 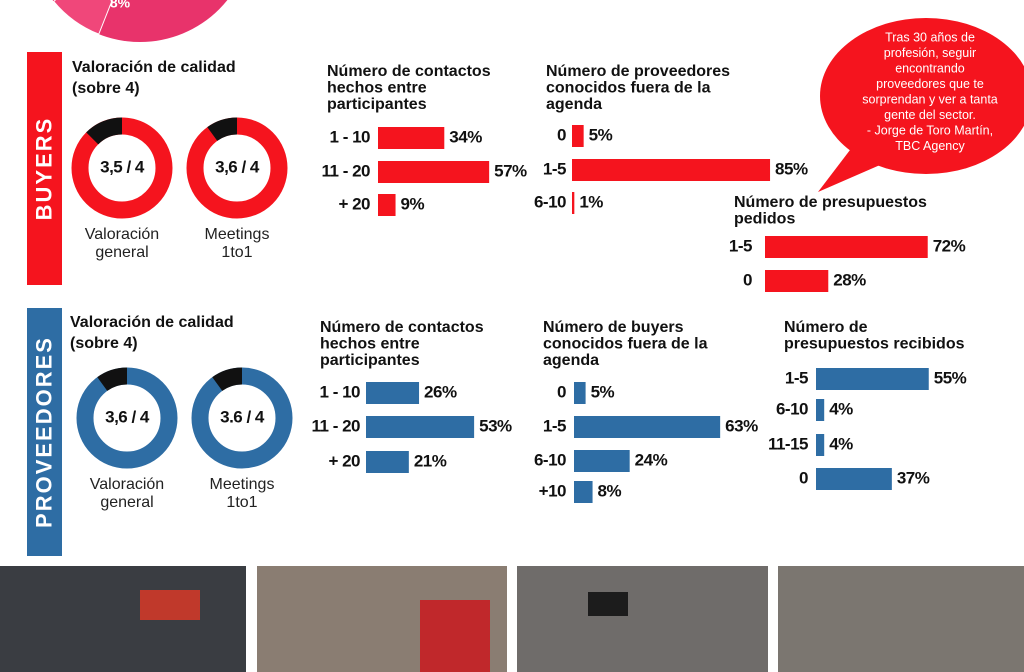 I want to click on quote-line: proveedores que te, so click(x=930, y=84).